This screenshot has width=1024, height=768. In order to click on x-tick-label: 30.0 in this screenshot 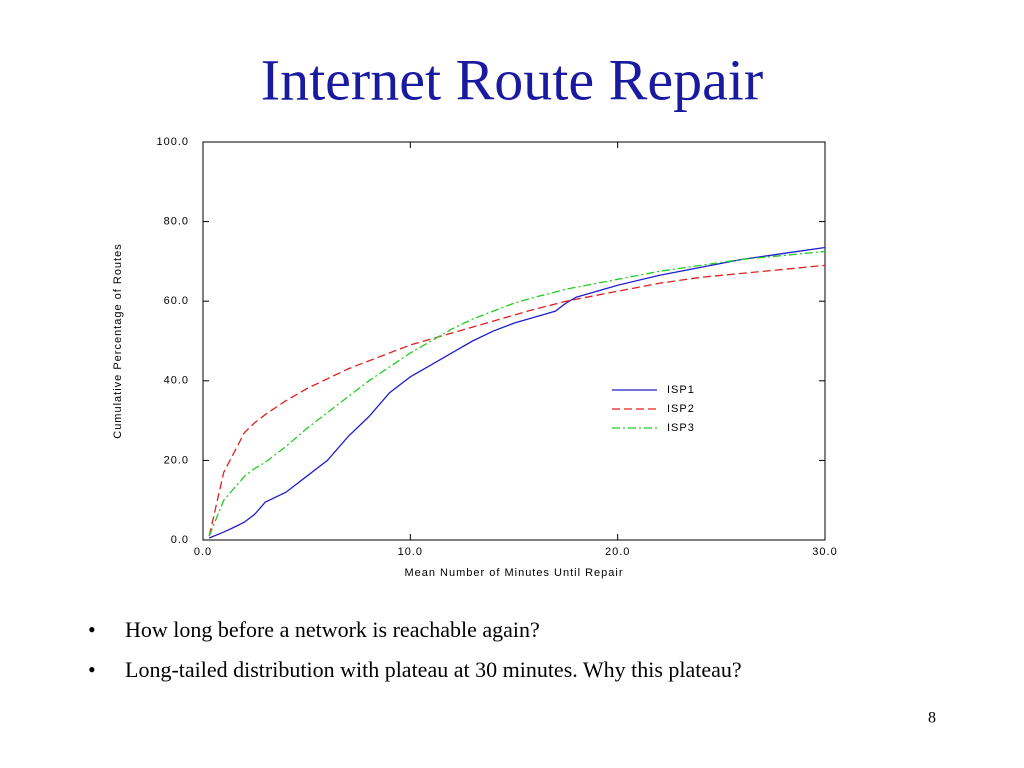, I will do `click(824, 552)`.